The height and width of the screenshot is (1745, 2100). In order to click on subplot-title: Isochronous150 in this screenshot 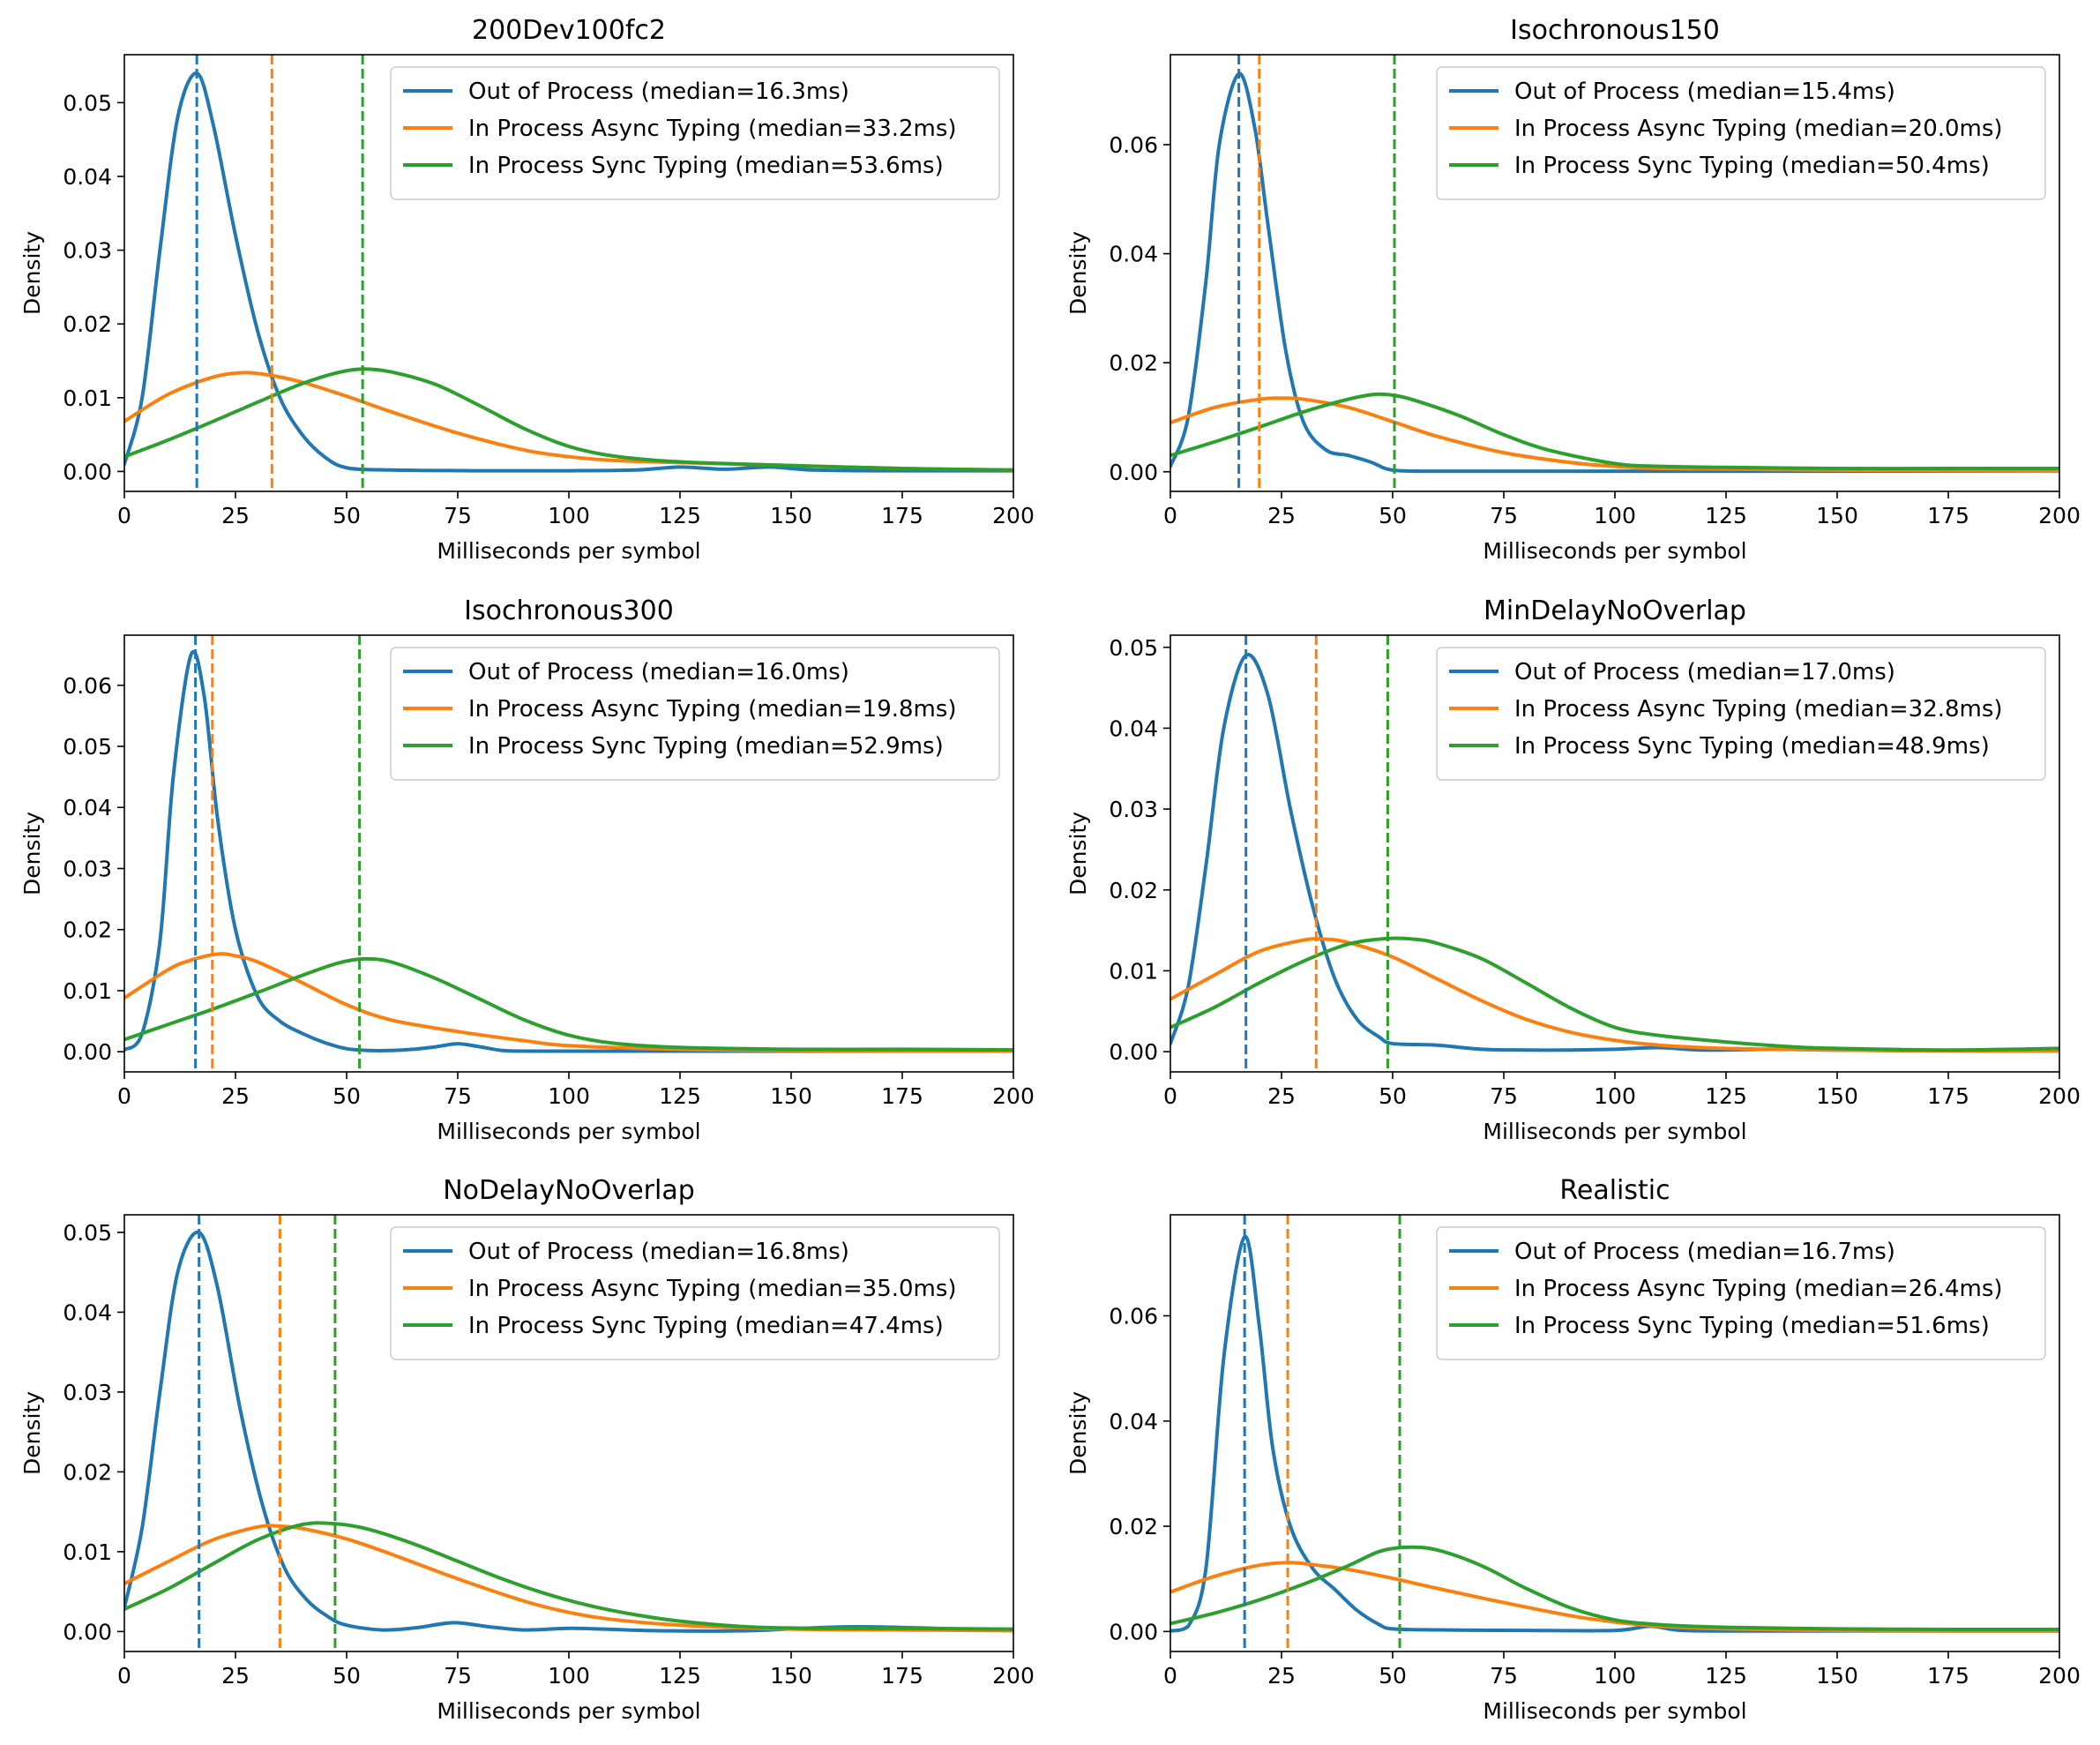, I will do `click(1615, 30)`.